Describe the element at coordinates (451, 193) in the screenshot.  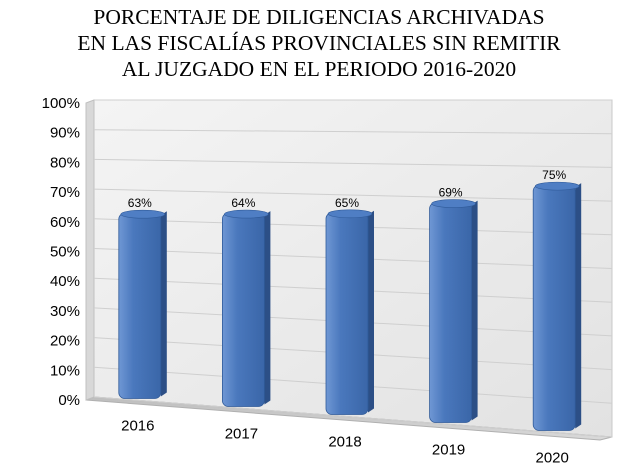
I see `data-label: 69%` at that location.